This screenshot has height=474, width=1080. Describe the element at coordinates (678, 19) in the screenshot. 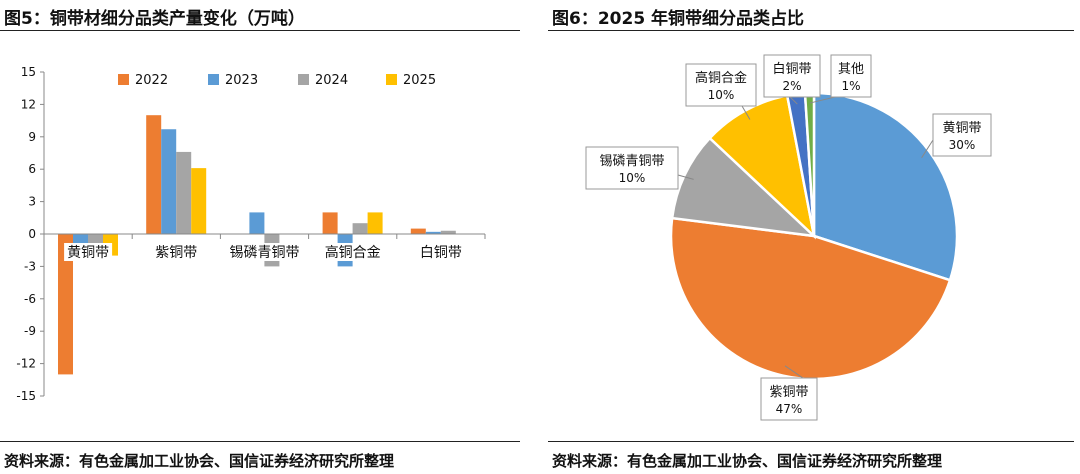

I see `pie-chart-title: 图6：2025 年铜带细分品类占比` at that location.